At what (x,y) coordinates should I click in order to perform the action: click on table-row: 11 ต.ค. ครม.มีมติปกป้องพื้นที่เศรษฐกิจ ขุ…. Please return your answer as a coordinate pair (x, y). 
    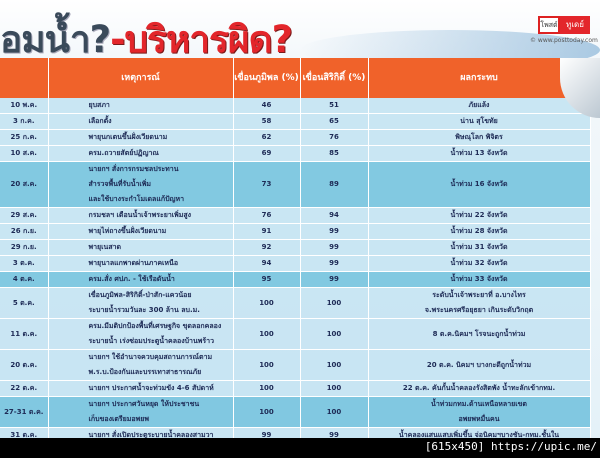
    Looking at the image, I should click on (295, 334).